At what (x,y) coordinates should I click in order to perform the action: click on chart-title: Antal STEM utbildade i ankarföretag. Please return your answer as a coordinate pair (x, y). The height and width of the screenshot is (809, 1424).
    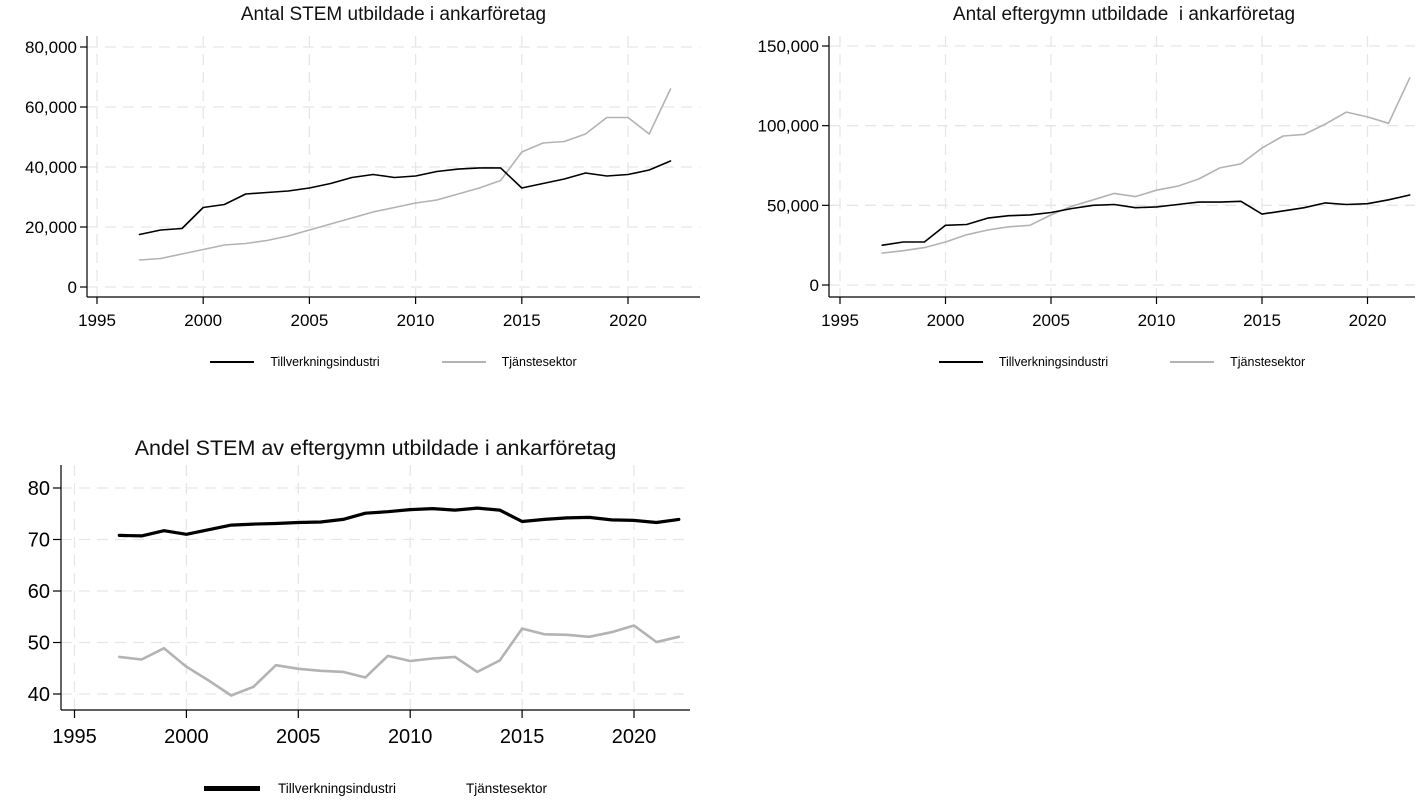
    Looking at the image, I should click on (393, 14).